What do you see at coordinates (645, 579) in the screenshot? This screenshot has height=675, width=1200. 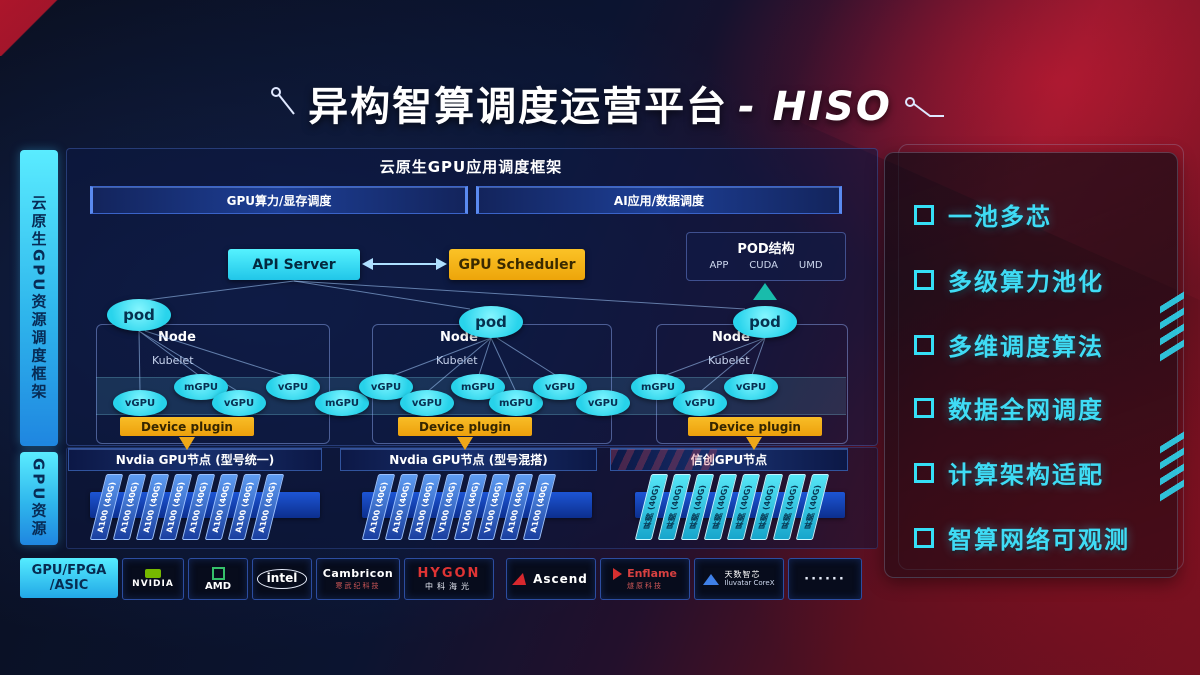 I see `vendor-enflame: Enflame 燧原科技` at bounding box center [645, 579].